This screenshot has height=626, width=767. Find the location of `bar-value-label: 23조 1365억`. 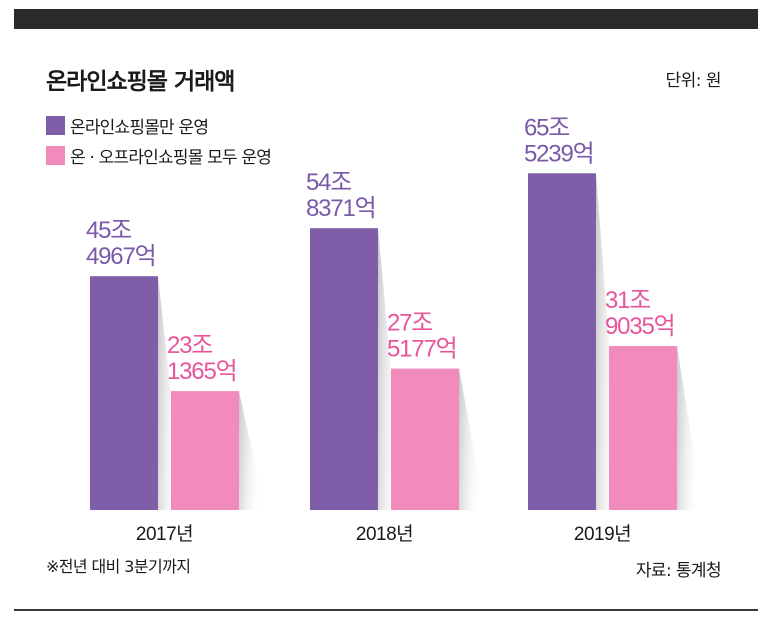

bar-value-label: 23조 1365억 is located at coordinates (201, 358).